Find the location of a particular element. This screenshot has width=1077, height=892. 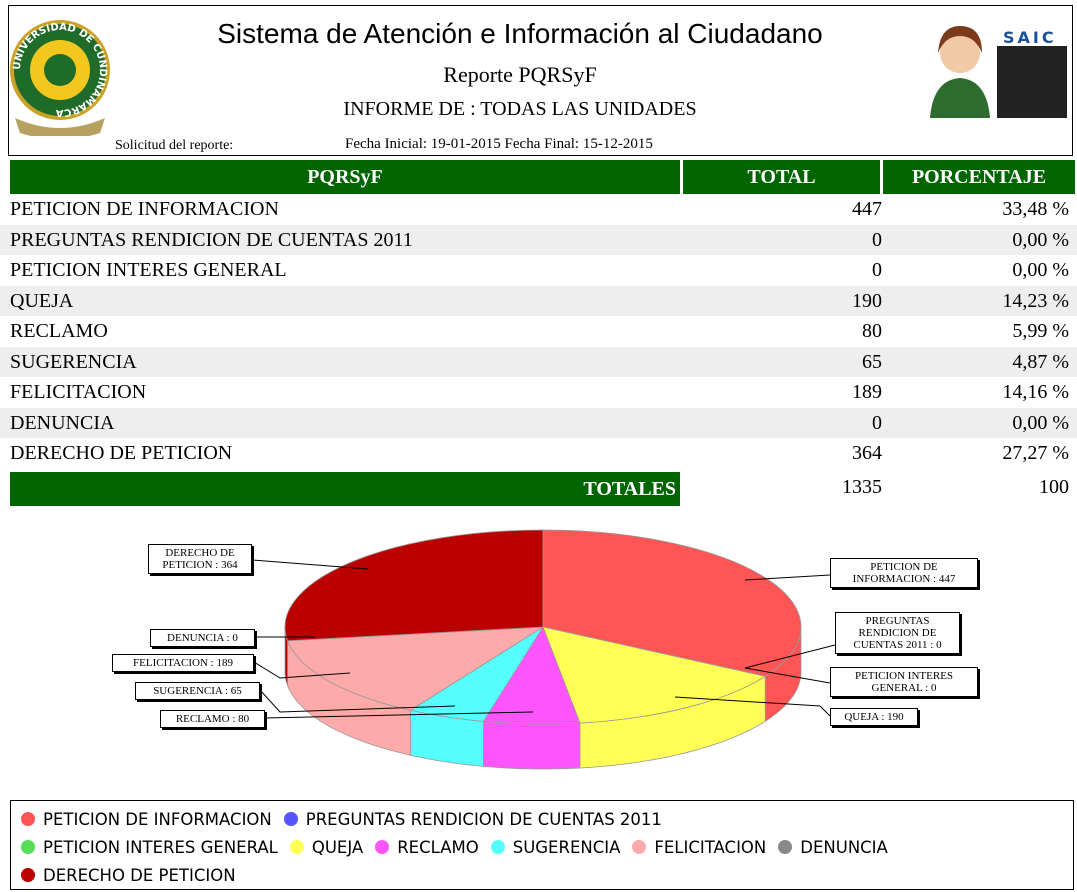

legend-item: PETICION INTERES GENERAL is located at coordinates (149, 847).